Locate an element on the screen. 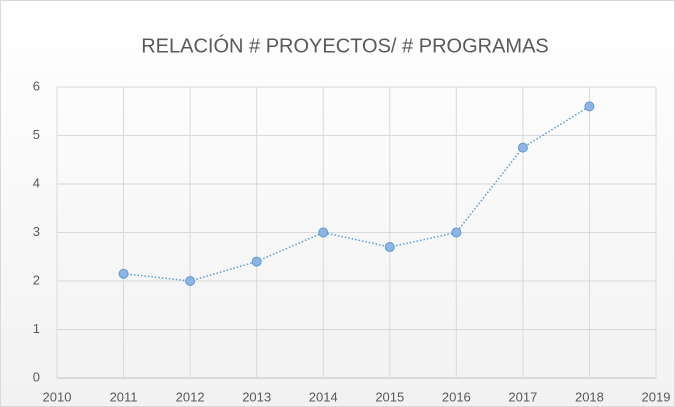 Image resolution: width=675 pixels, height=407 pixels. chart-title: RELACIÓN # PROYECTOS/ # PROGRAMAS is located at coordinates (345, 45).